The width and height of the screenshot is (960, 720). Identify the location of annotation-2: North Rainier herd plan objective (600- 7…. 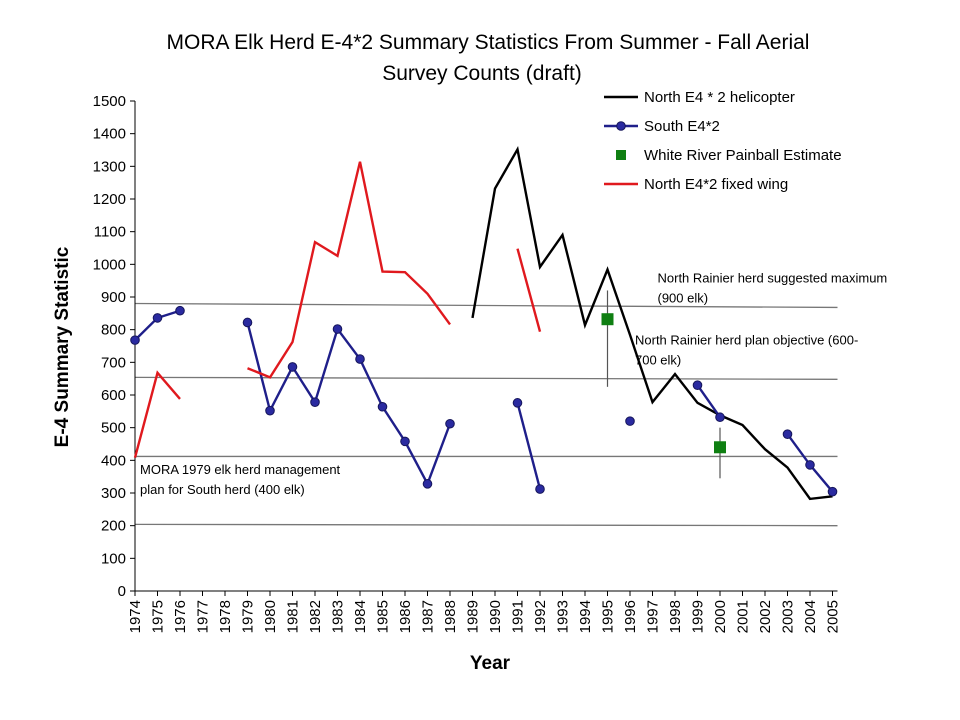
(746, 349).